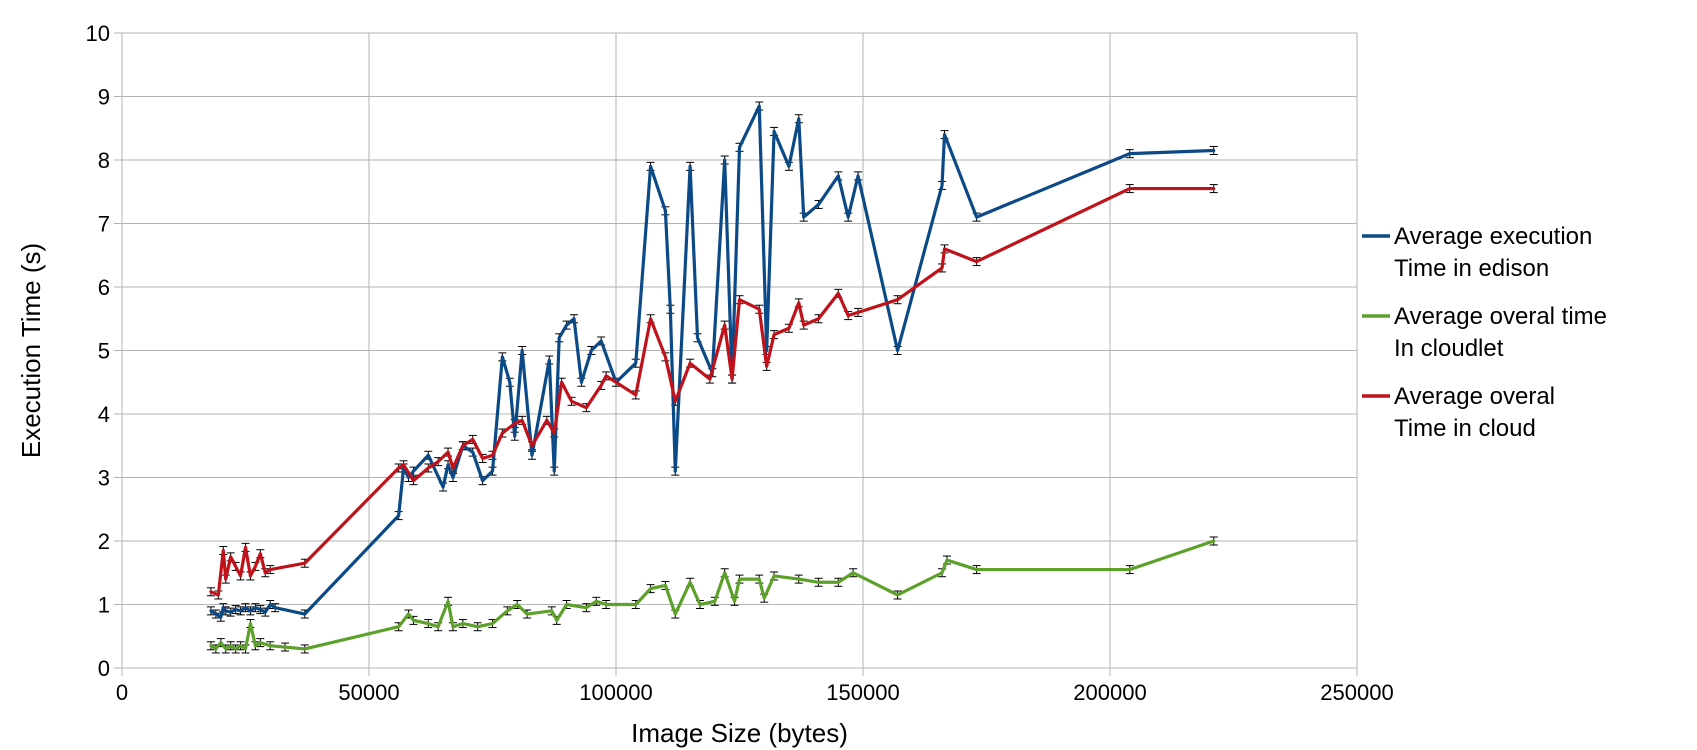 The image size is (1697, 750). I want to click on y-tick-label: 1, so click(104, 605).